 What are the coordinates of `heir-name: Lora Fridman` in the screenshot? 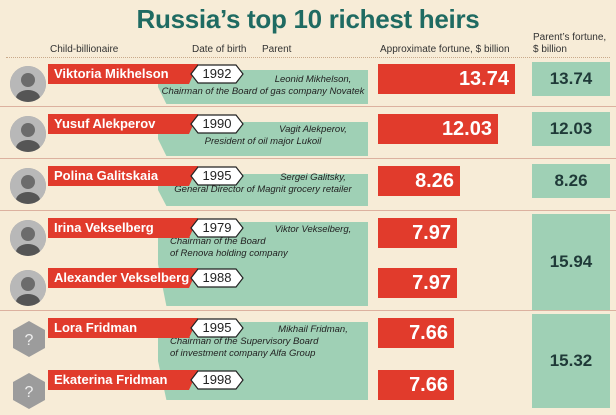 It's located at (96, 327).